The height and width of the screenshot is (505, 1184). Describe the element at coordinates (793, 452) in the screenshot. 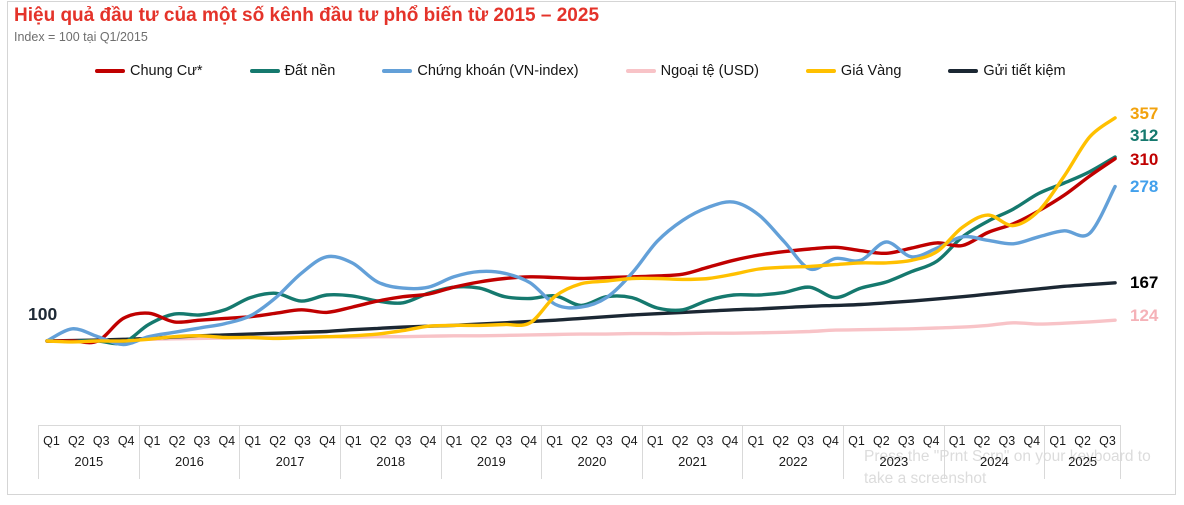

I see `year-group-2022: Q1 Q2 Q3 Q4 2022` at that location.